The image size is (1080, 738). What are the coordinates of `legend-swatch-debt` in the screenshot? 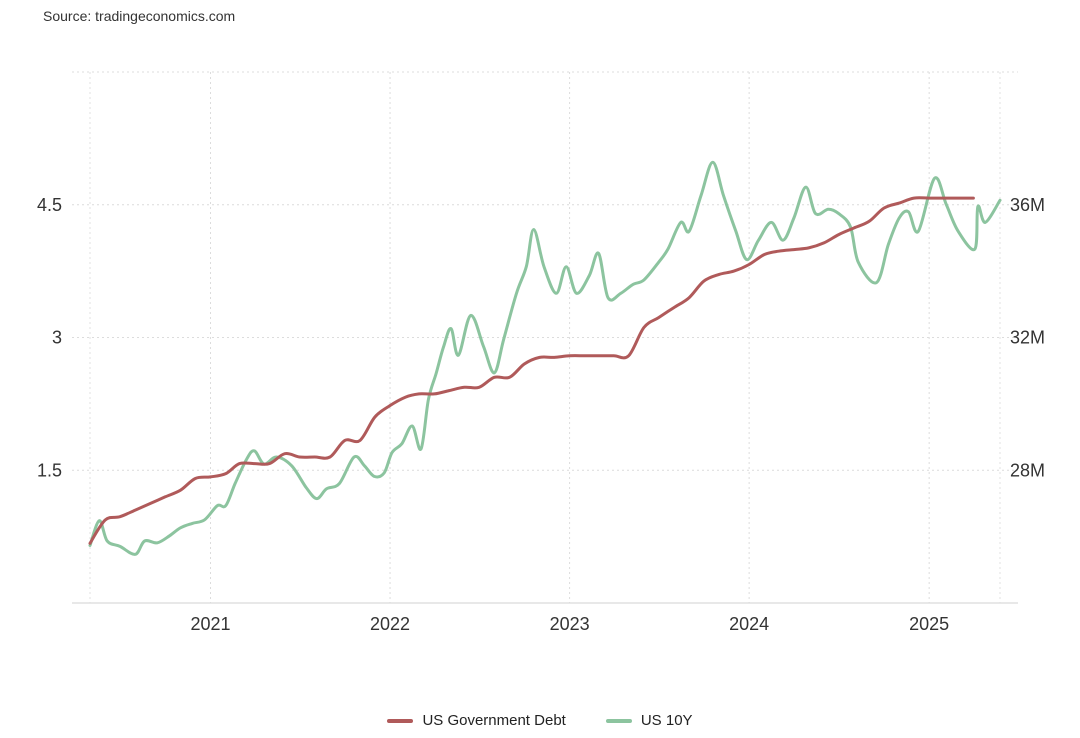 It's located at (400, 720).